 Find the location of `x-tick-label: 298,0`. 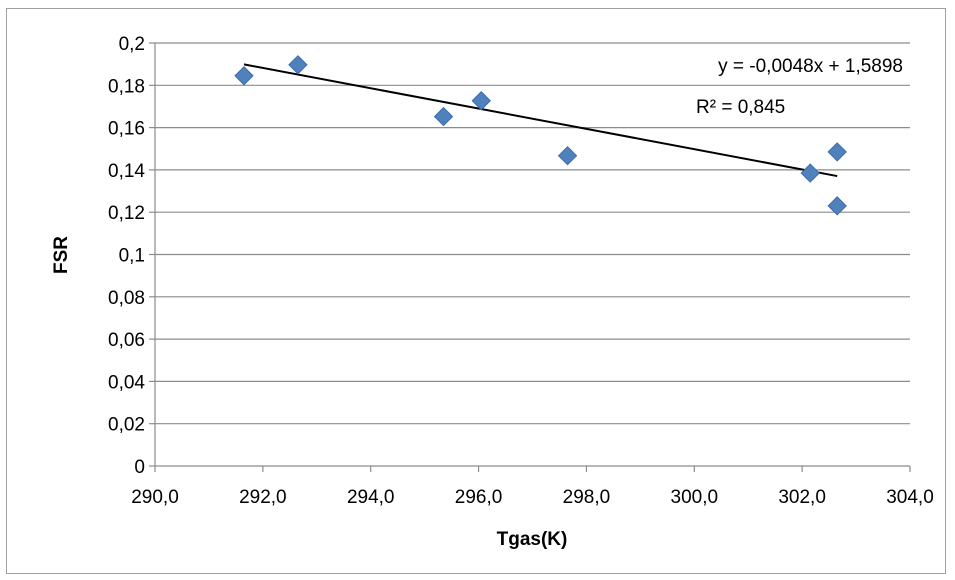

x-tick-label: 298,0 is located at coordinates (587, 497).